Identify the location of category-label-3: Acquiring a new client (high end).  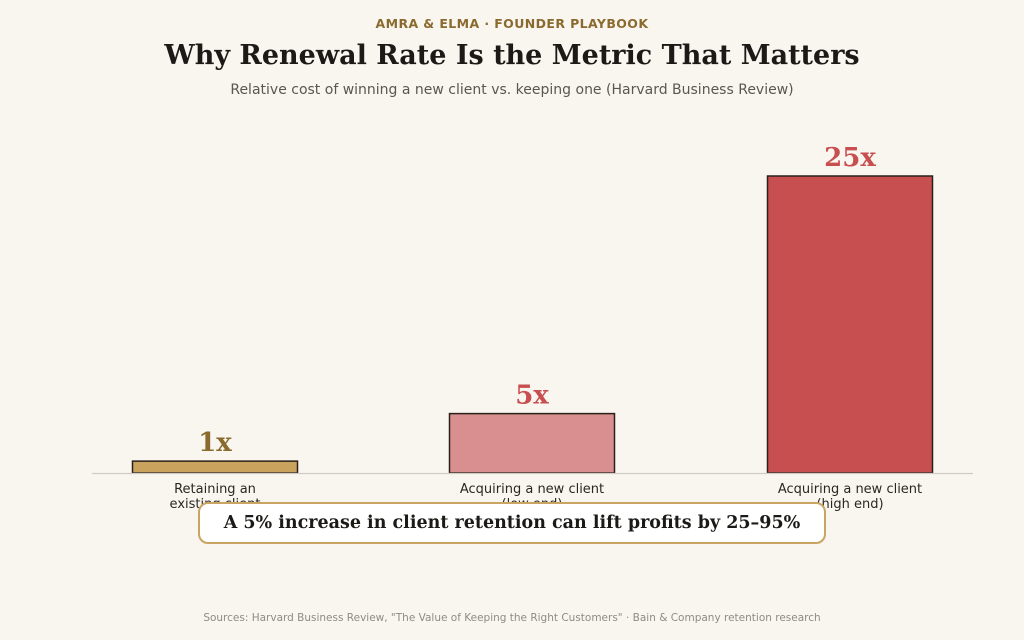
(850, 497).